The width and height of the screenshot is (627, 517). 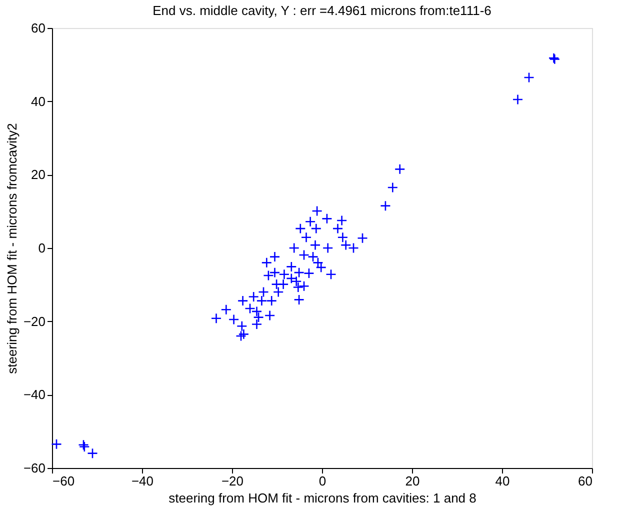 I want to click on x-tick-label: 60, so click(x=585, y=481).